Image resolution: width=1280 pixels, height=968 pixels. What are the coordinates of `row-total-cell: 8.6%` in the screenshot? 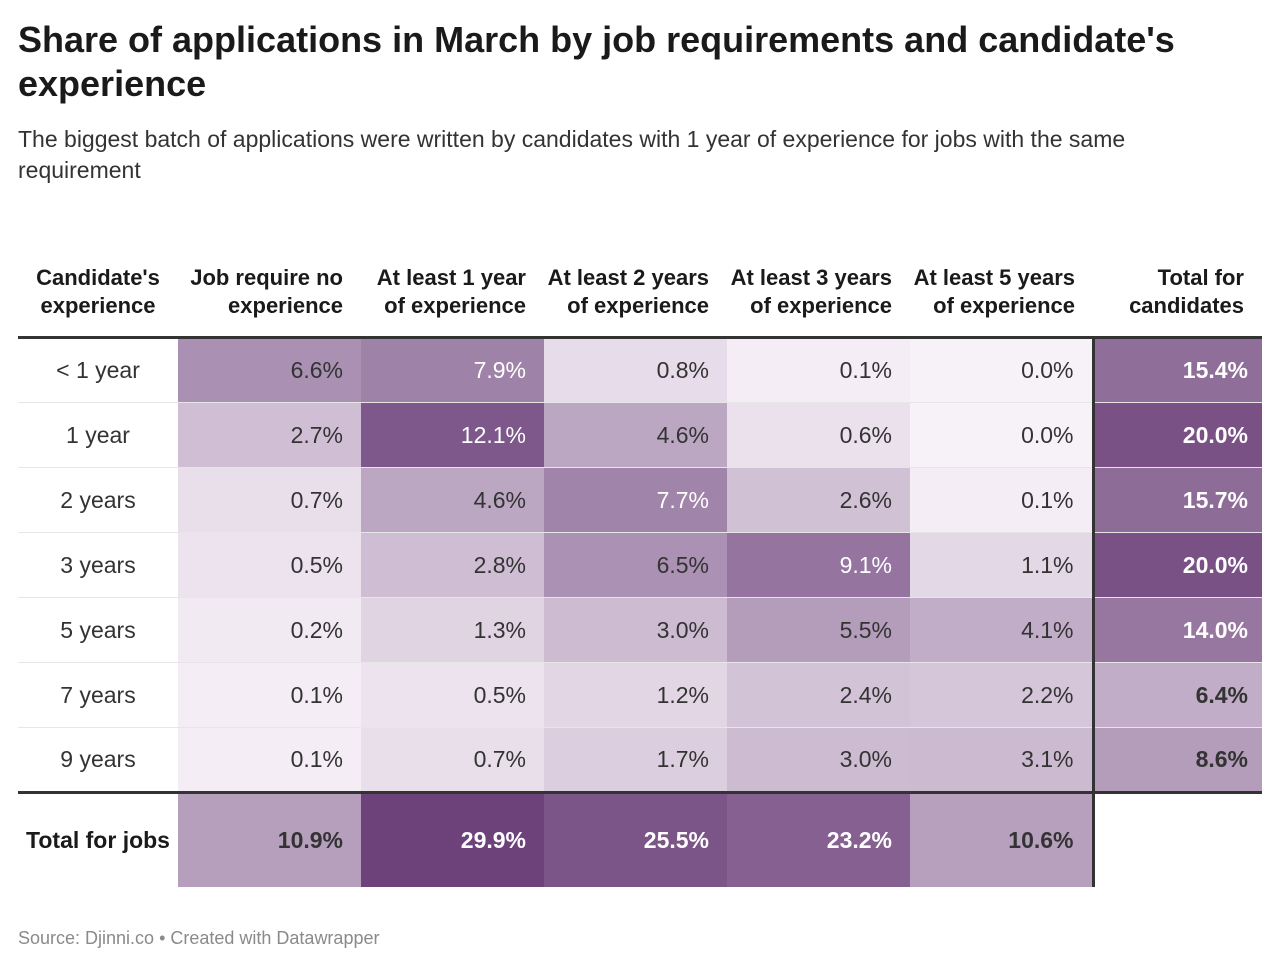 It's located at (1176, 760).